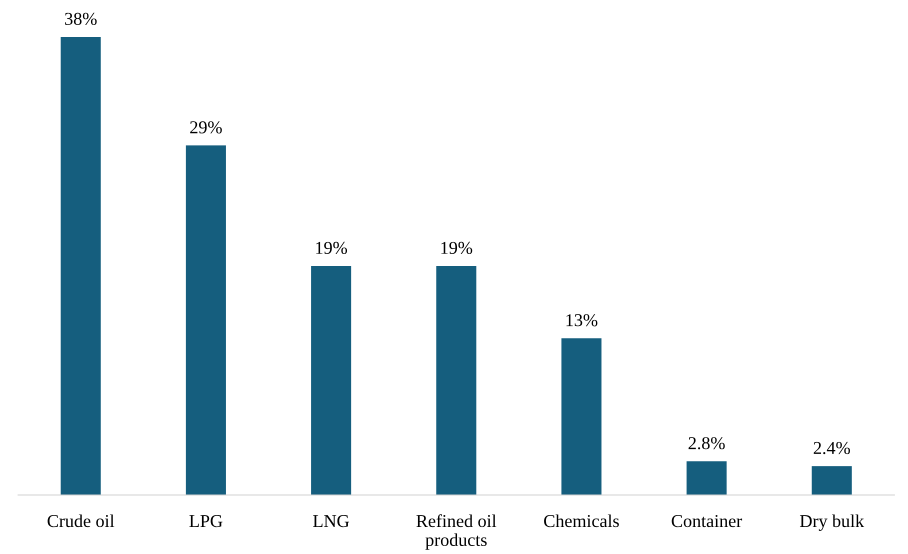 The height and width of the screenshot is (554, 908). What do you see at coordinates (205, 521) in the screenshot?
I see `x-tick-label: LPG` at bounding box center [205, 521].